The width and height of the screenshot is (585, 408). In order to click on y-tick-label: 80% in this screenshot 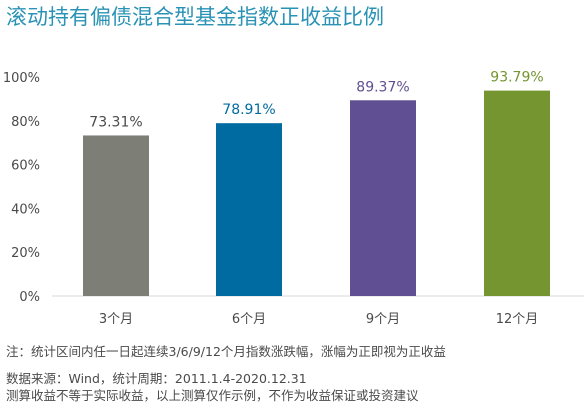, I will do `click(25, 122)`.